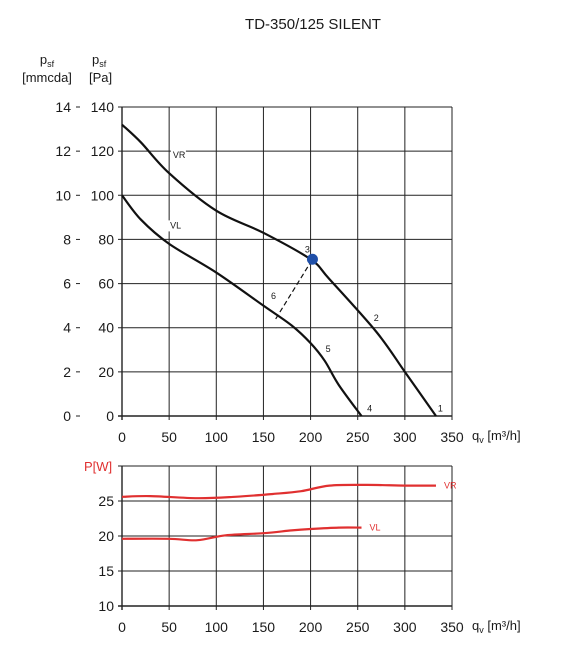 The image size is (573, 654). Describe the element at coordinates (47, 77) in the screenshot. I see `y-axis-unit-mmcda: [mmcda]` at that location.